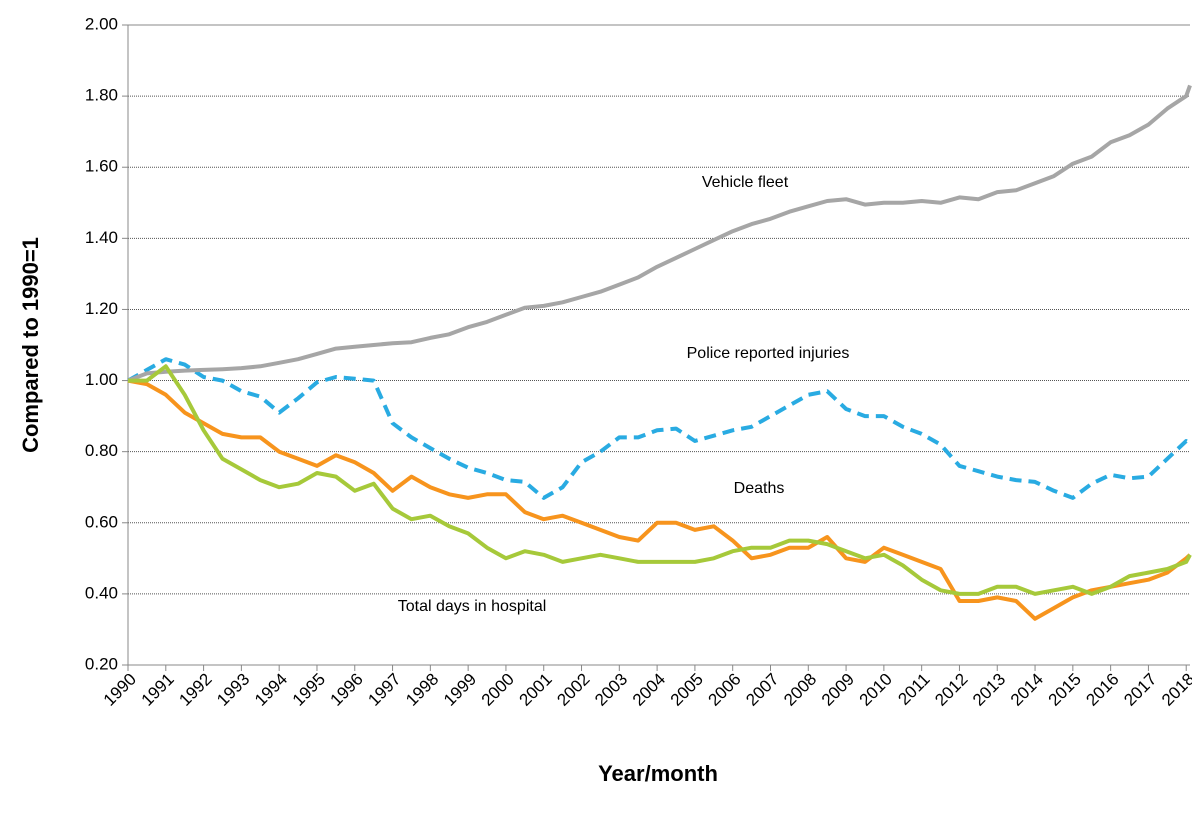 Image resolution: width=1192 pixels, height=815 pixels. Describe the element at coordinates (876, 690) in the screenshot. I see `x-tick-label: 2010` at that location.